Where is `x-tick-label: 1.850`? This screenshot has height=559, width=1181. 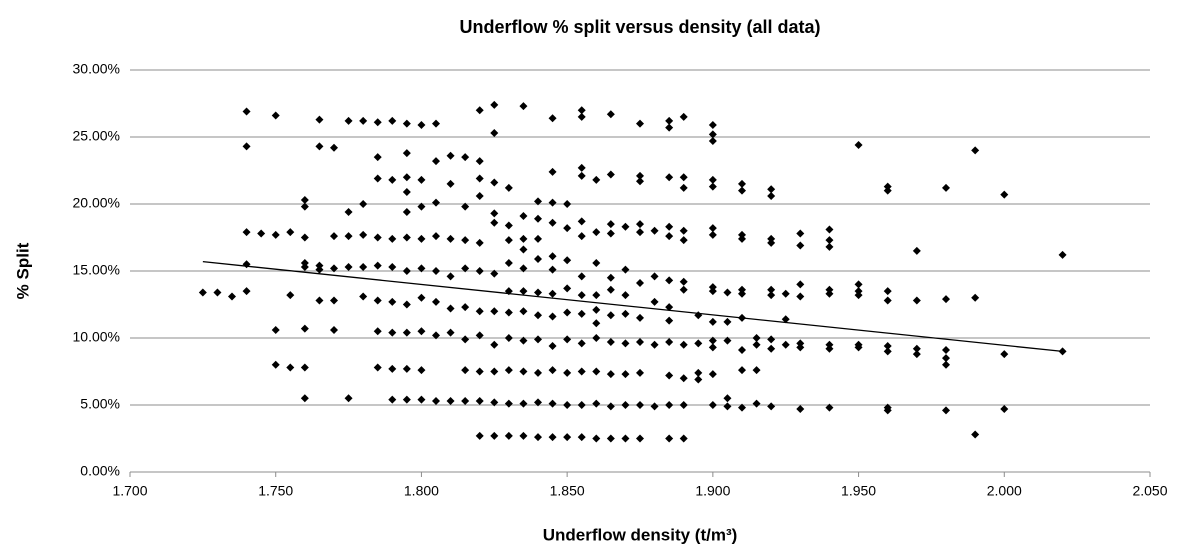 x-tick-label: 1.850 is located at coordinates (567, 491).